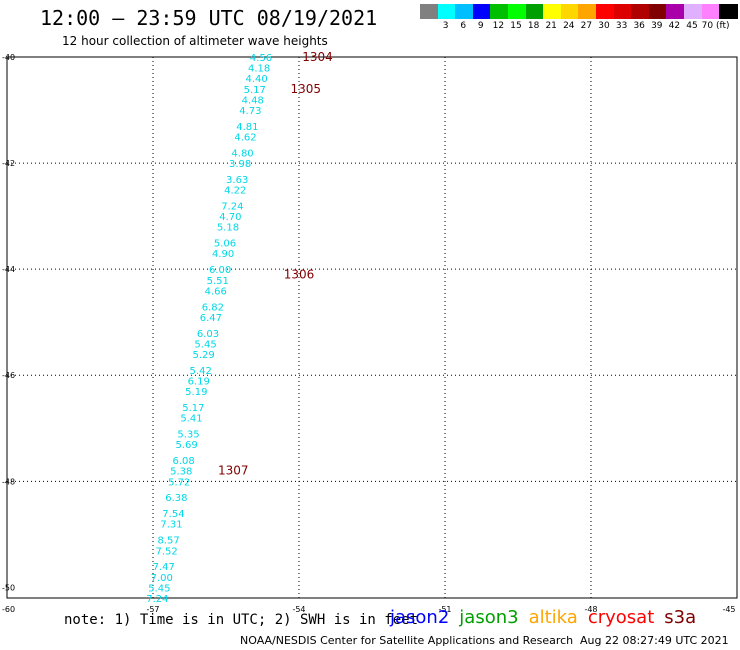  What do you see at coordinates (166, 551) in the screenshot?
I see `wave-height-point: 7.52` at bounding box center [166, 551].